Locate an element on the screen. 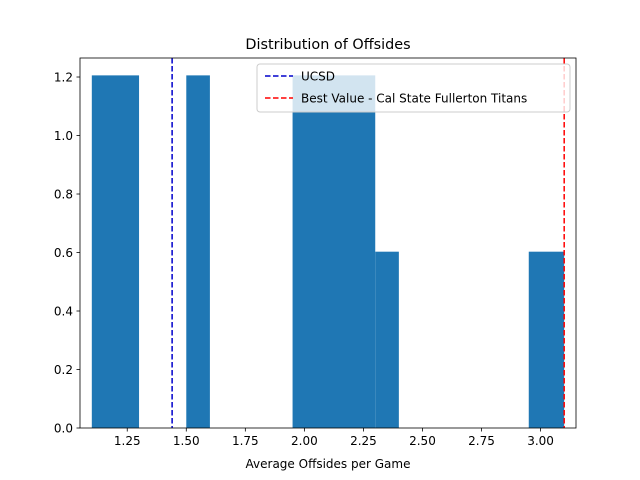 The image size is (640, 480). x-tick-label: 1.25 is located at coordinates (127, 441).